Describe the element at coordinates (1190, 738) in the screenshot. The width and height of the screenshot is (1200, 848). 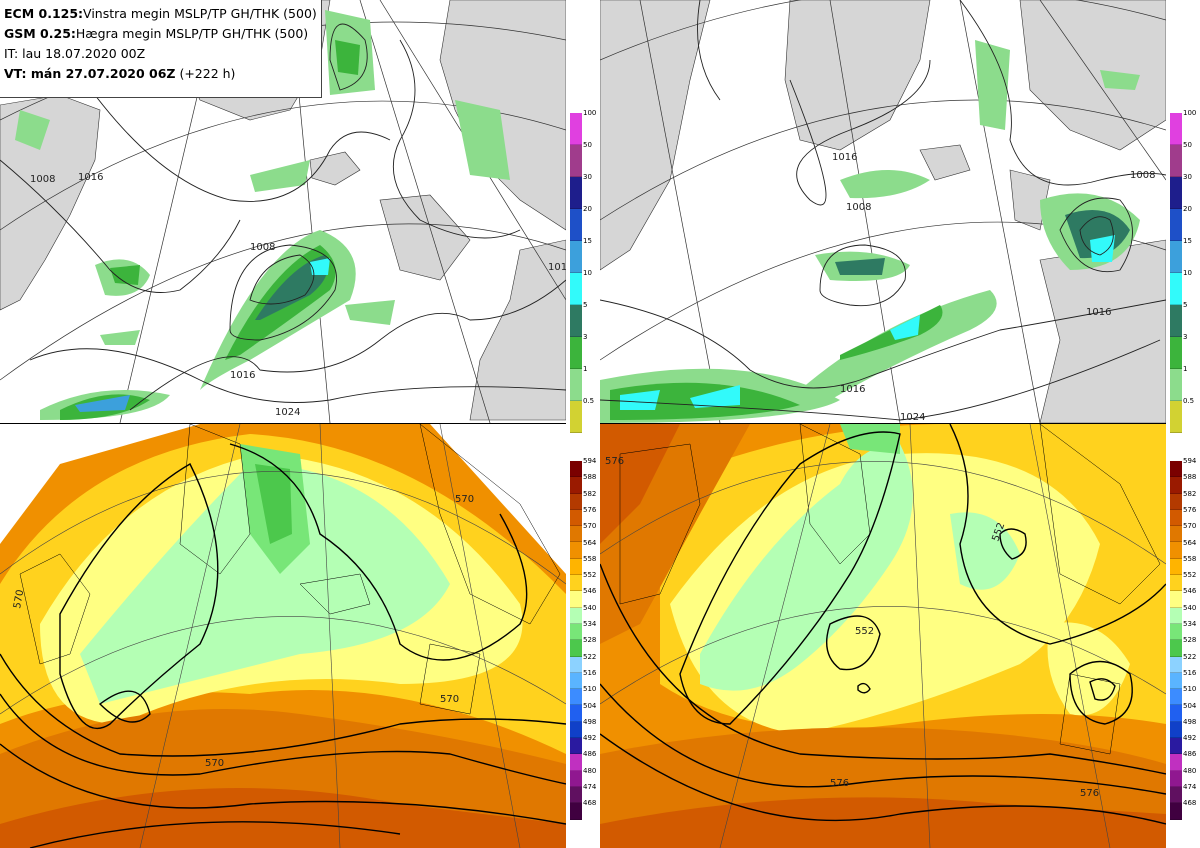
I see `colorbar-tick-label: 492` at that location.